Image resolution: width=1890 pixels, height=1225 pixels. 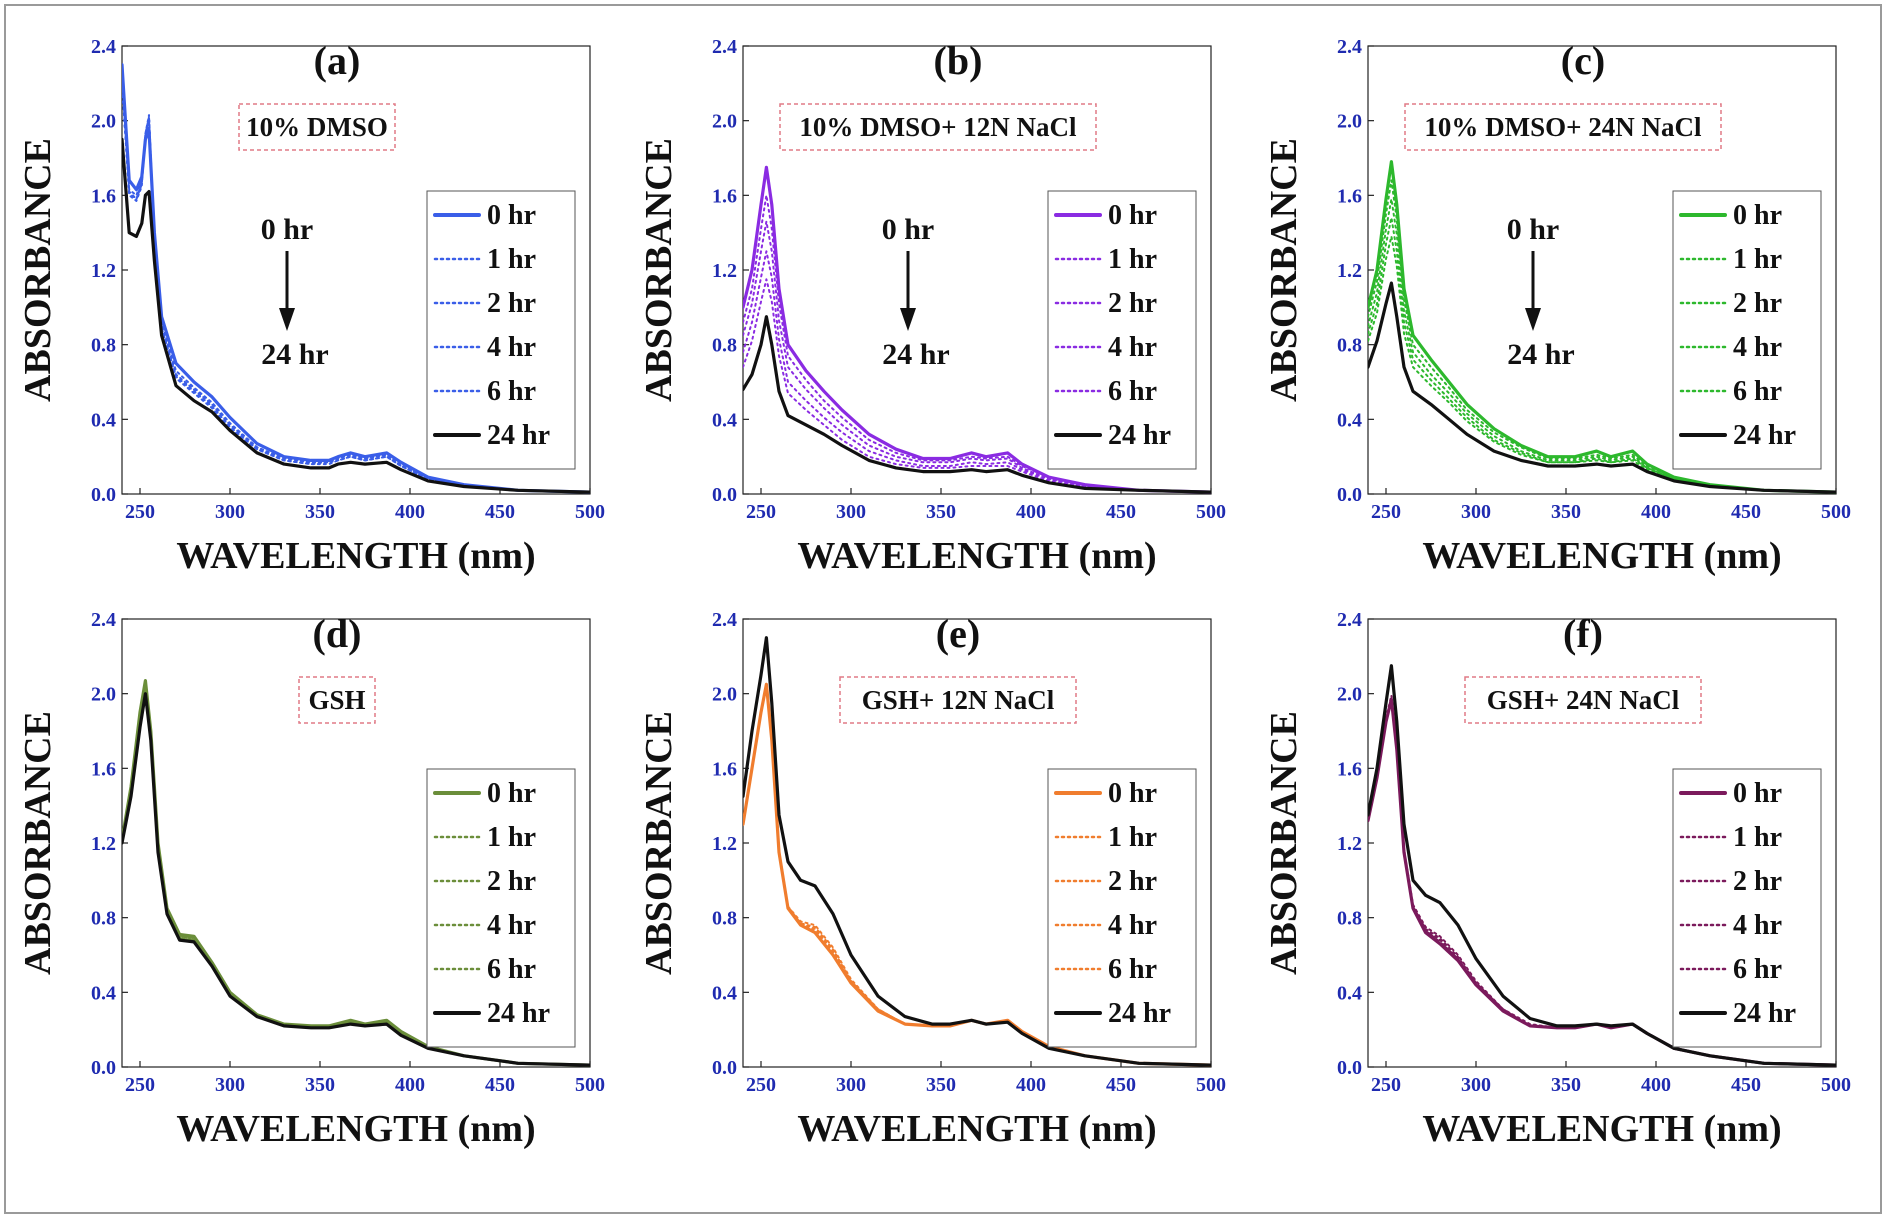 I want to click on y-tick-label: 1.6, so click(x=724, y=769).